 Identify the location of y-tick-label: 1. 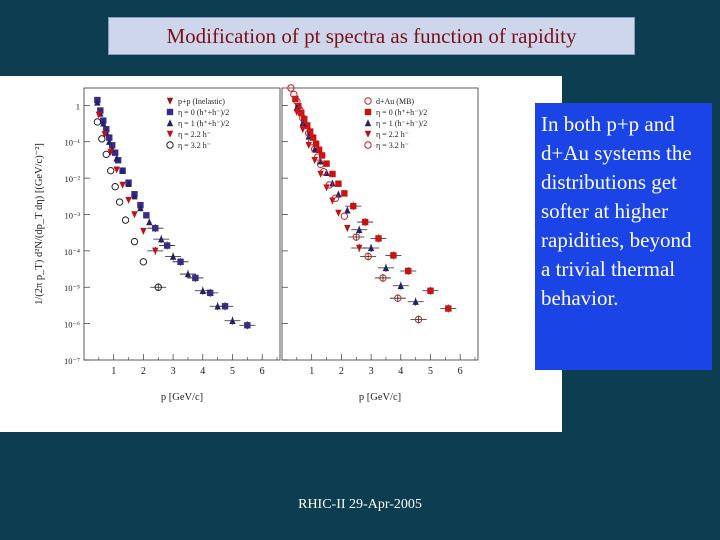
(78, 106).